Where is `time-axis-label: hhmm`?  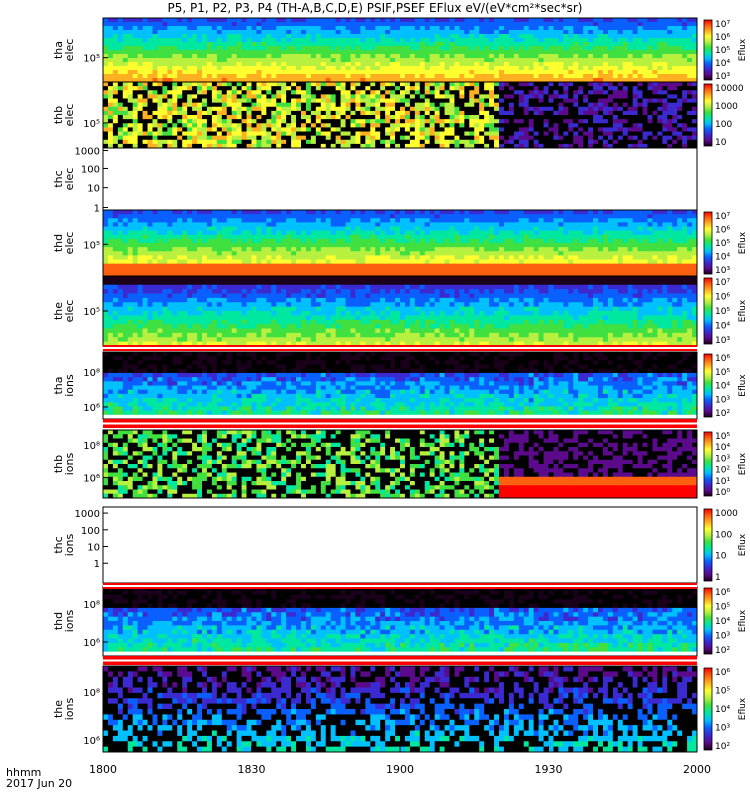
time-axis-label: hhmm is located at coordinates (24, 772).